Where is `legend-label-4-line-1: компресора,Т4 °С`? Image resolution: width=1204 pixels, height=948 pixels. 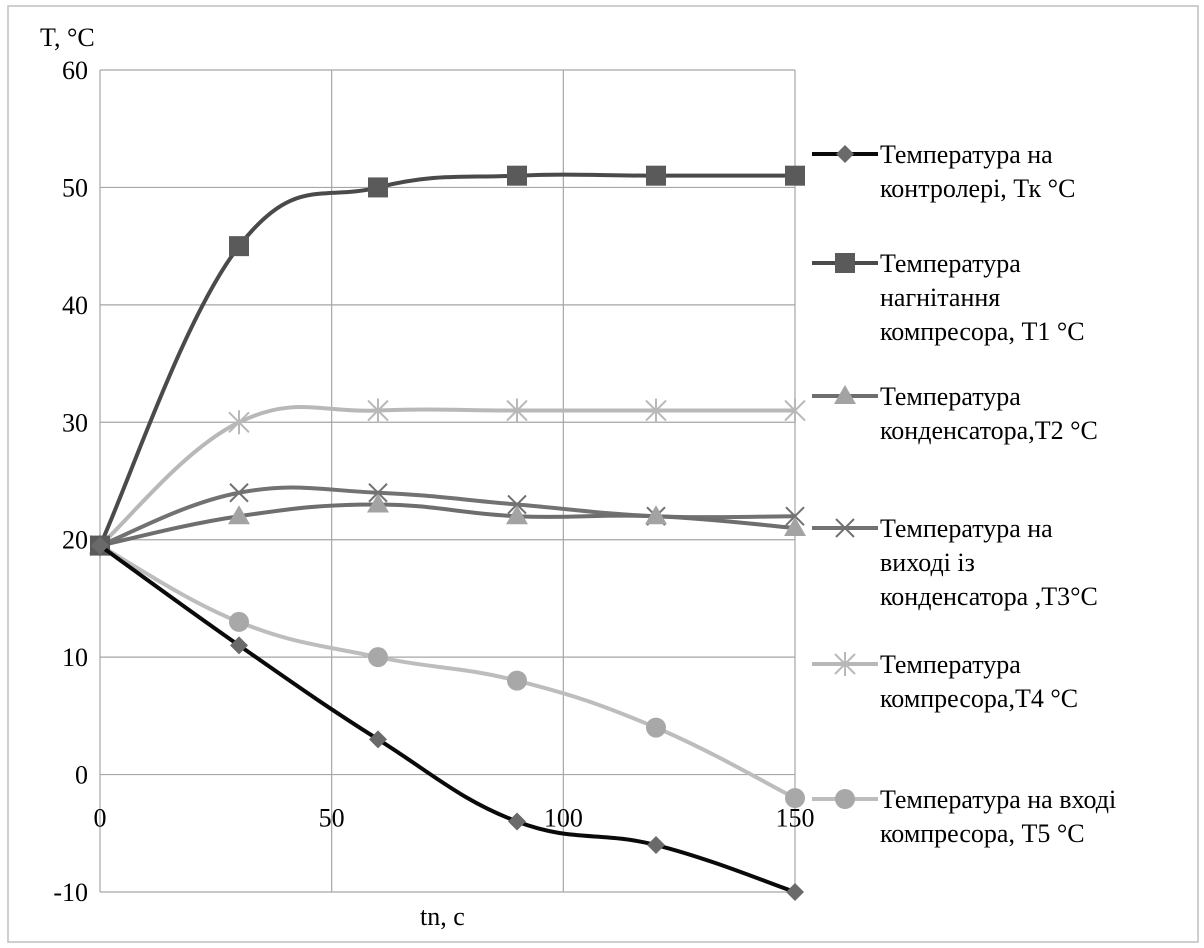 legend-label-4-line-1: компресора,Т4 °С is located at coordinates (979, 698).